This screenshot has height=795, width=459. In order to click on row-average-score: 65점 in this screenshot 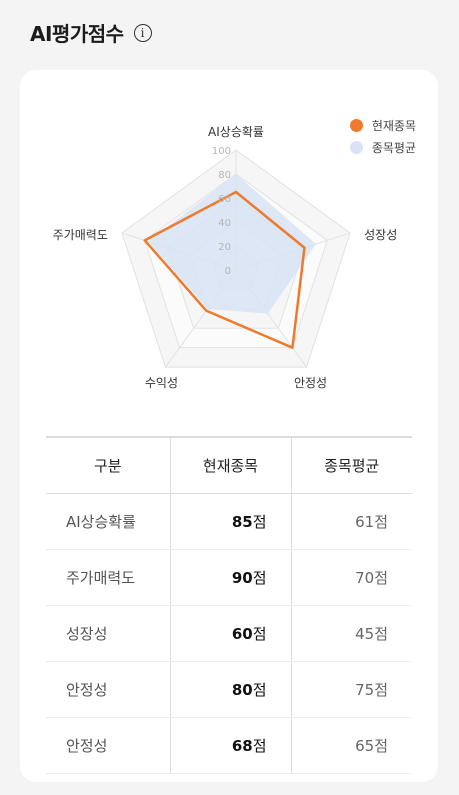, I will do `click(351, 745)`.